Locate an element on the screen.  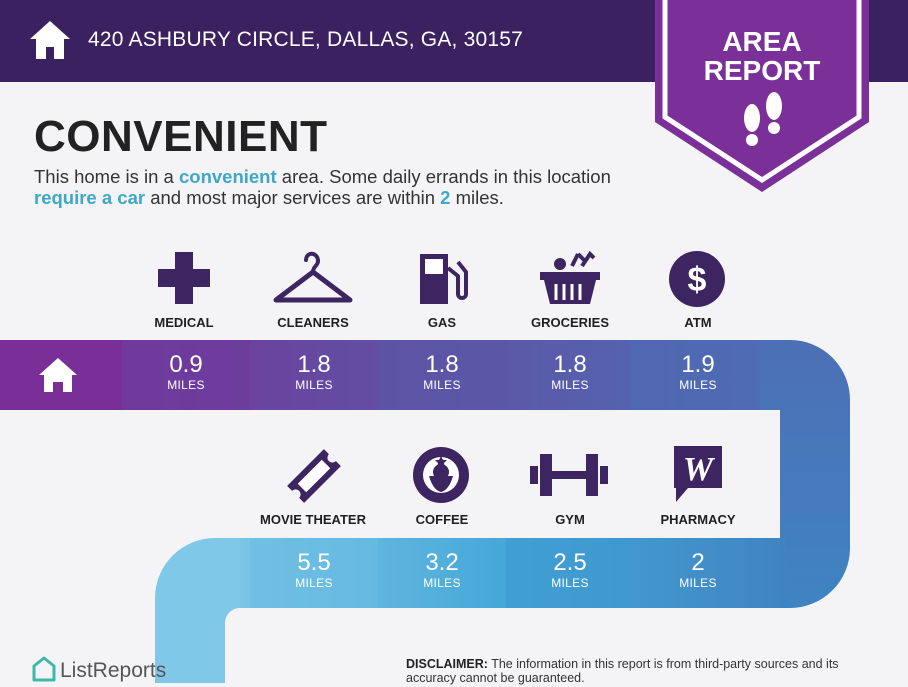
walgreens-logo-icon: W is located at coordinates (698, 474).